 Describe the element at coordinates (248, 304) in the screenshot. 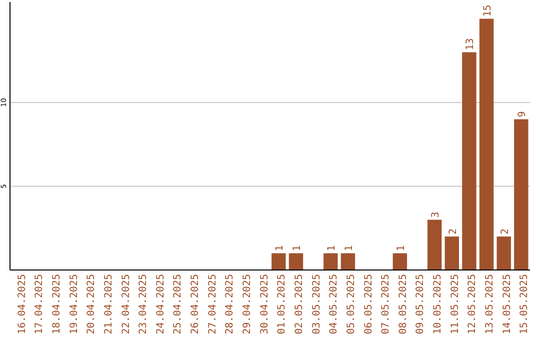

I see `x-tick-label: 29.04.2025` at that location.